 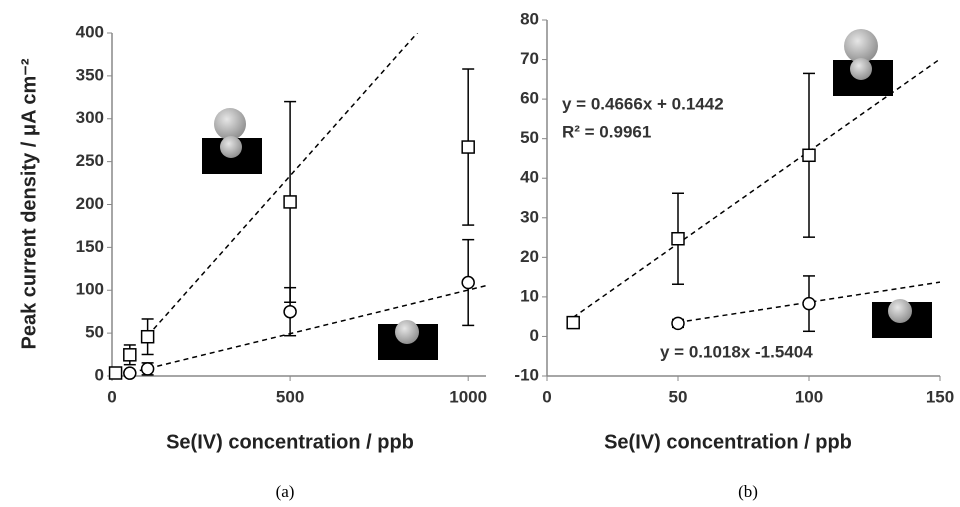 What do you see at coordinates (90, 246) in the screenshot?
I see `y-tick-label: 150` at bounding box center [90, 246].